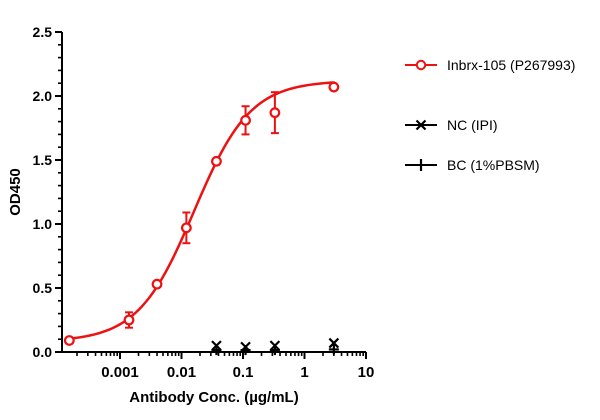  Describe the element at coordinates (421, 65) in the screenshot. I see `open-circle-line-icon` at that location.